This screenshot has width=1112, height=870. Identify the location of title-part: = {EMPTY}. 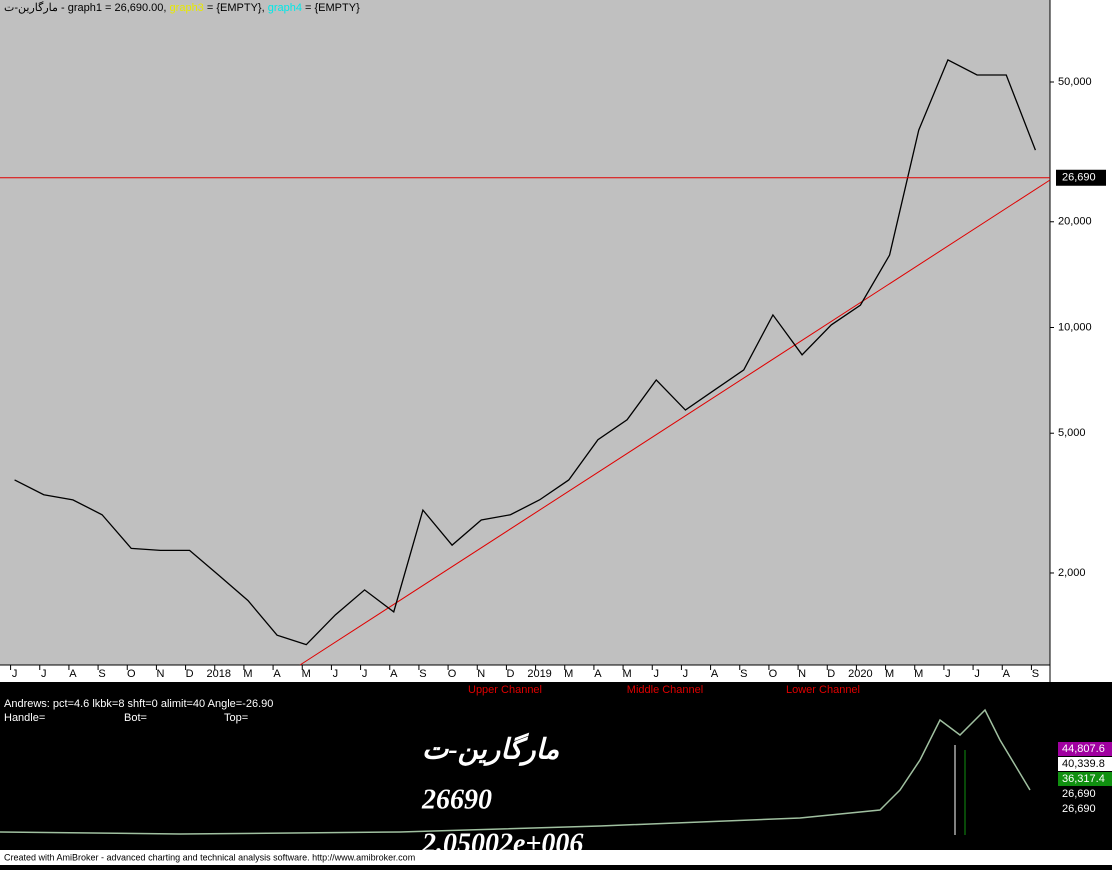
(331, 8).